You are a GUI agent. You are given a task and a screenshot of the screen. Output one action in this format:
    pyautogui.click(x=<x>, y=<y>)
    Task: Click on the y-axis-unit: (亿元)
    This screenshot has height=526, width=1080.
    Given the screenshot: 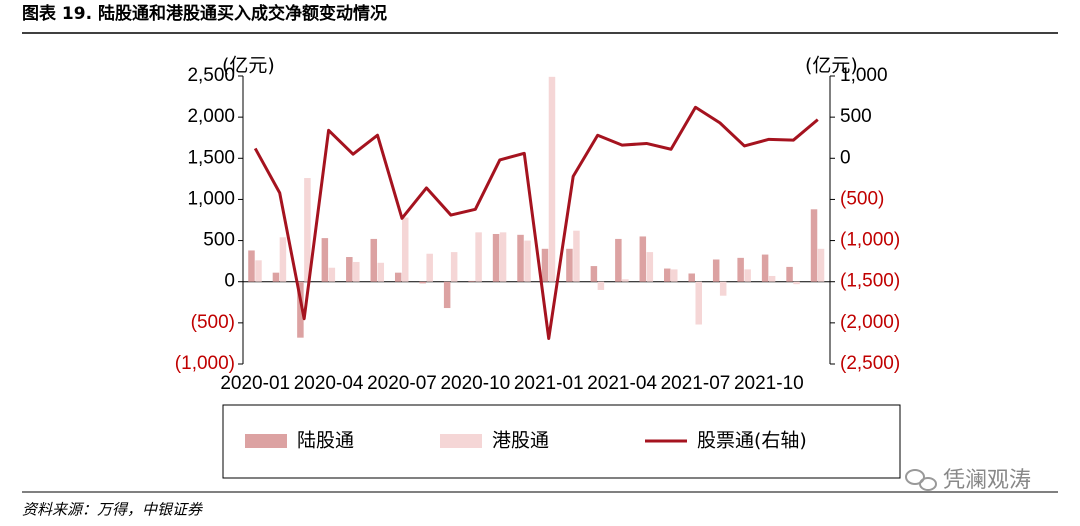 What is the action you would take?
    pyautogui.click(x=248, y=66)
    